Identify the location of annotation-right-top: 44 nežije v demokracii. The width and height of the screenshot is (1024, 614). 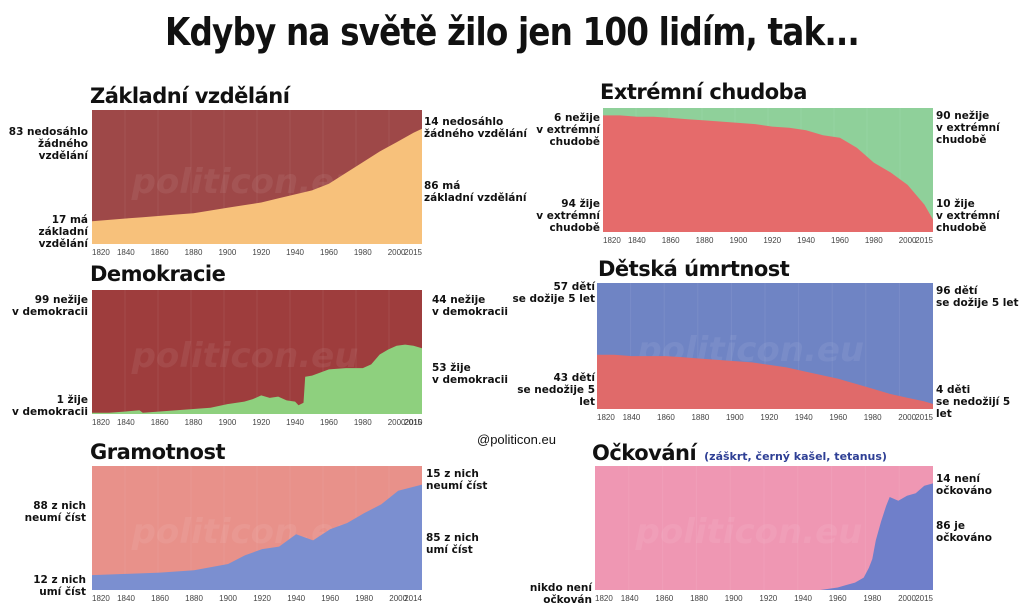
(470, 306).